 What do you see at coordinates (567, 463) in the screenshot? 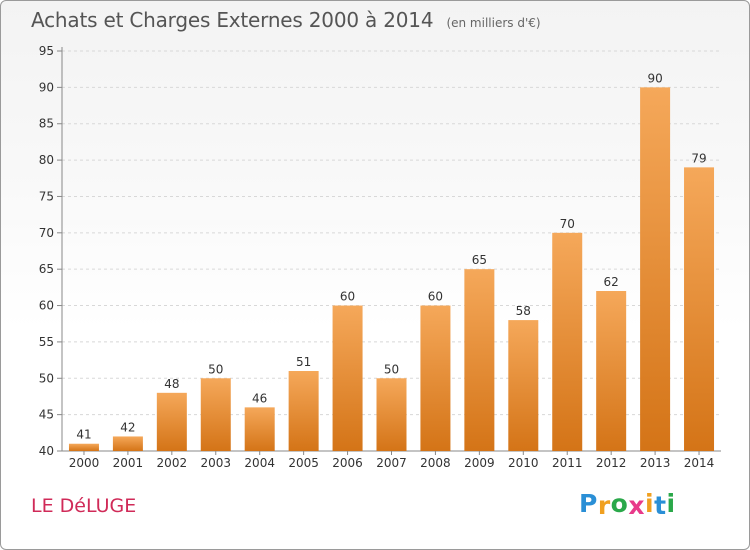
I see `x-tick-label-2011: 2011` at bounding box center [567, 463].